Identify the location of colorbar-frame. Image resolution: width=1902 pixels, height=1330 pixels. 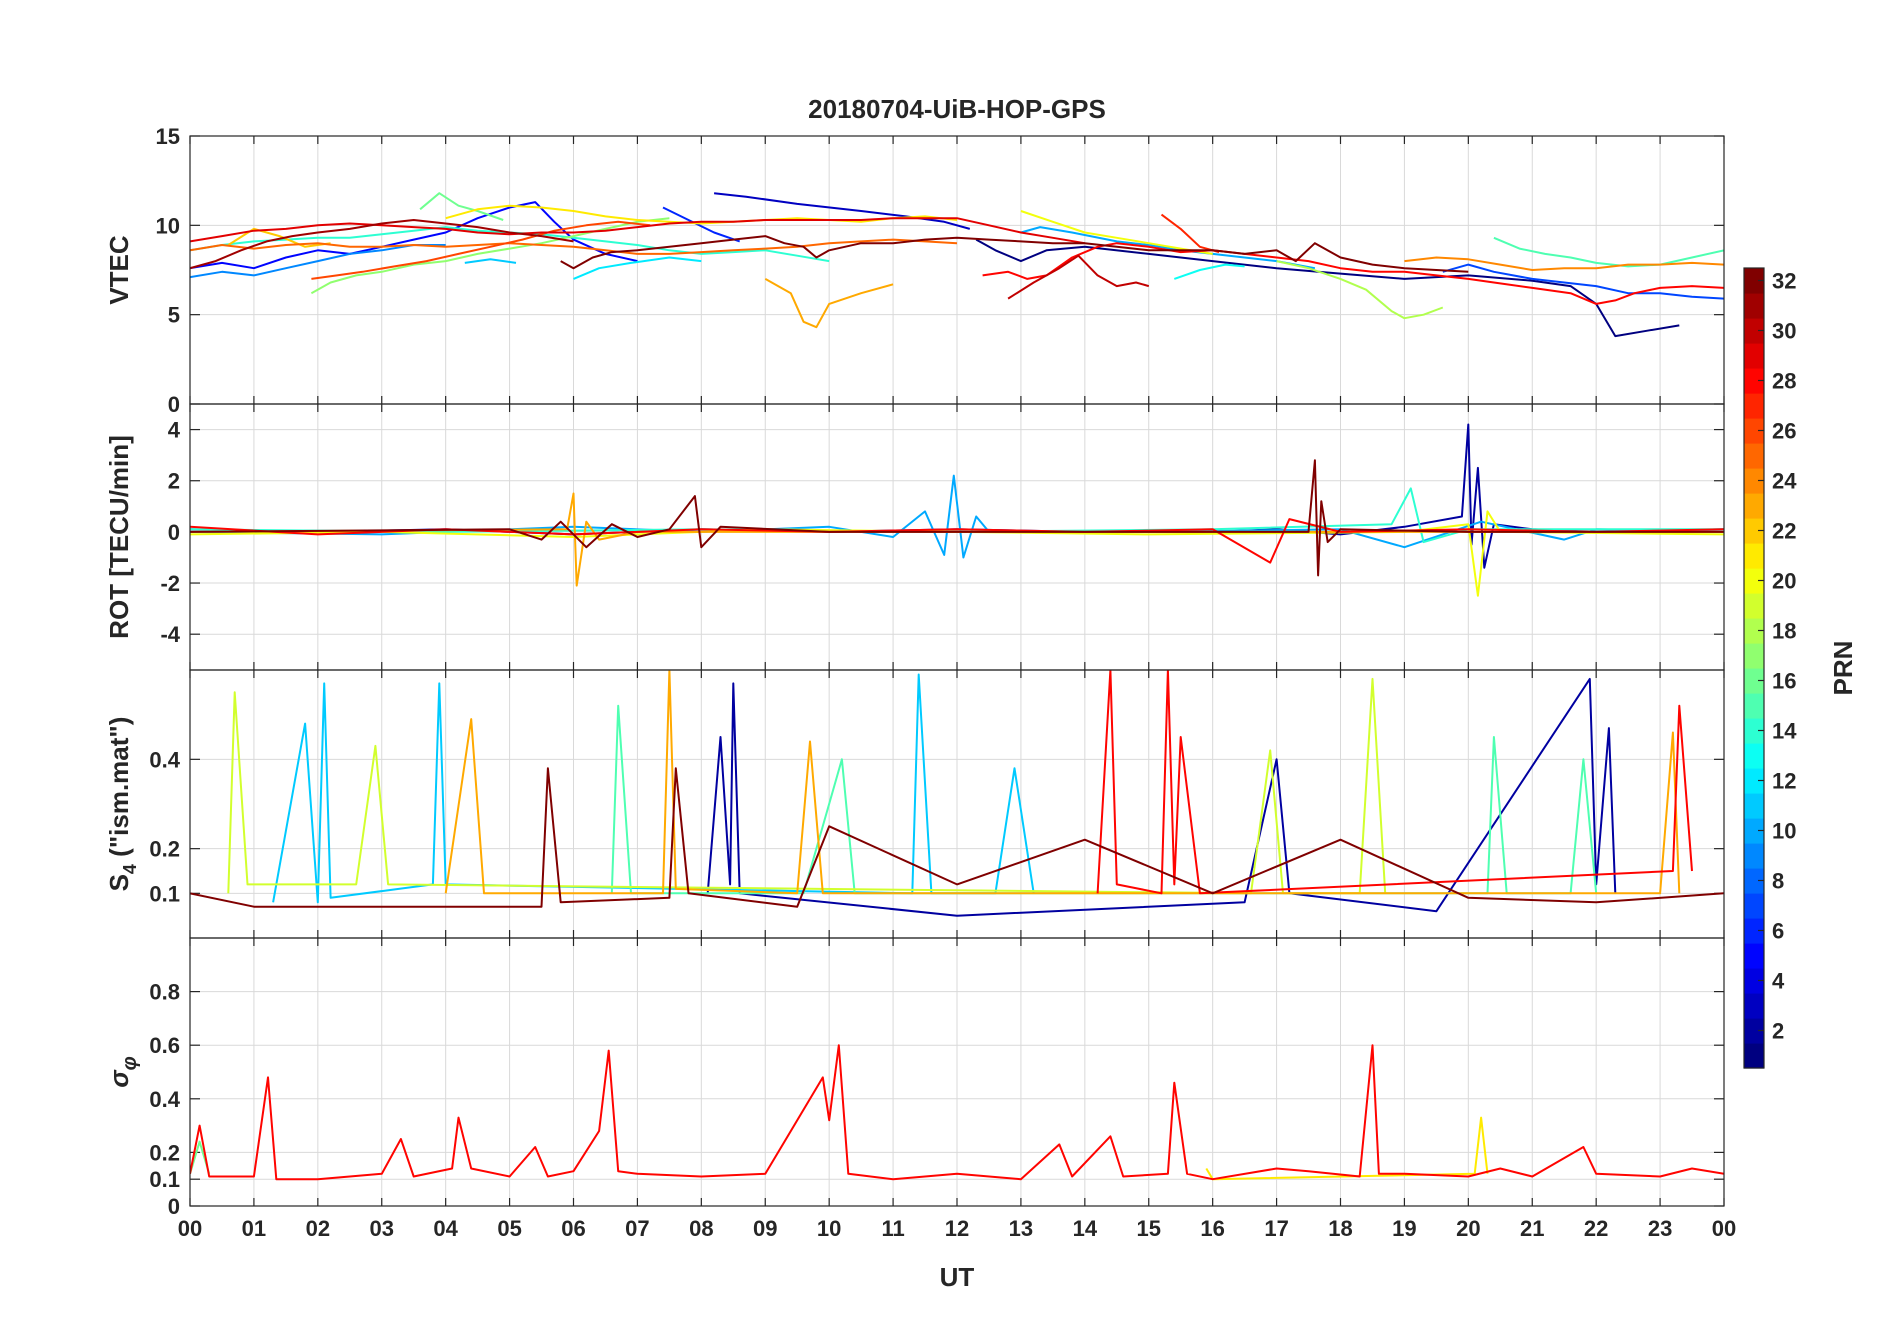
(1754, 668).